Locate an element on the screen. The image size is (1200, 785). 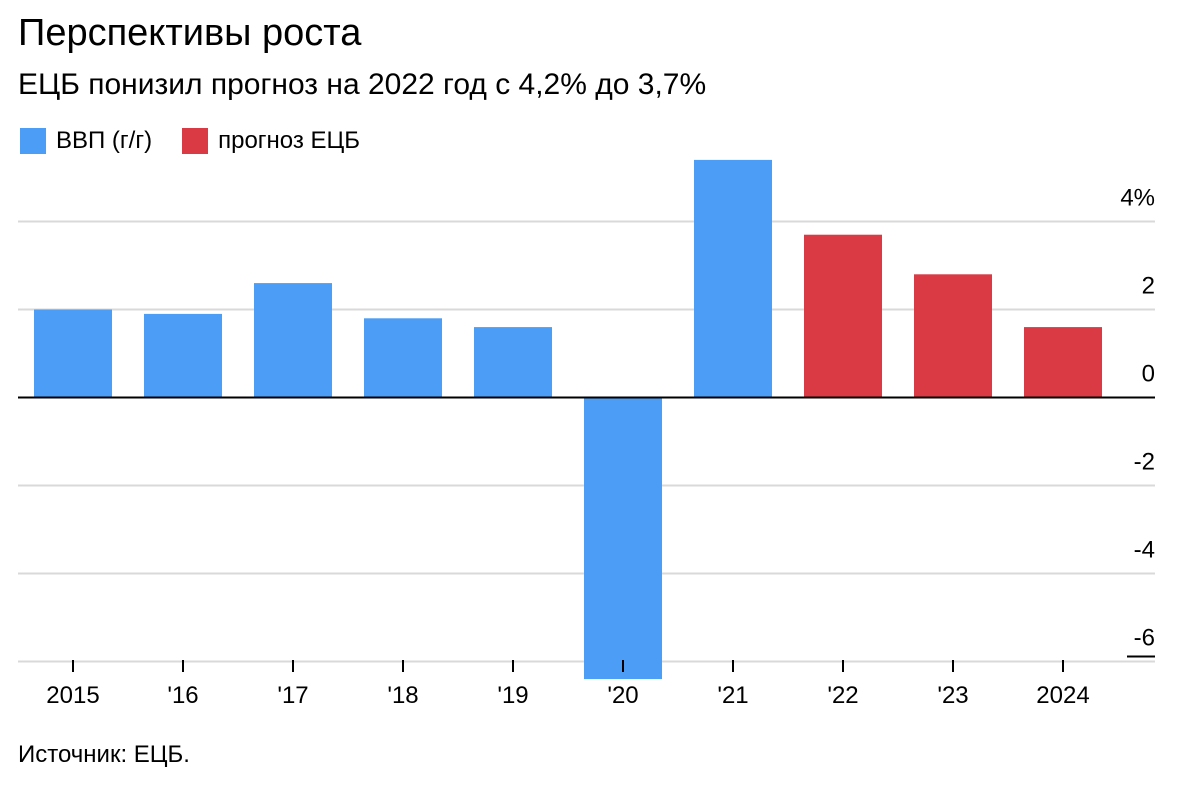
x-tick-label: 2015 is located at coordinates (72, 695).